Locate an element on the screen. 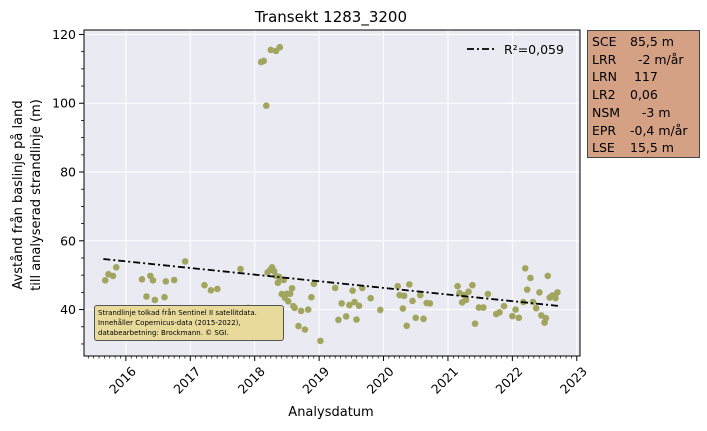 The image size is (707, 431). stats-key: SCE is located at coordinates (604, 41).